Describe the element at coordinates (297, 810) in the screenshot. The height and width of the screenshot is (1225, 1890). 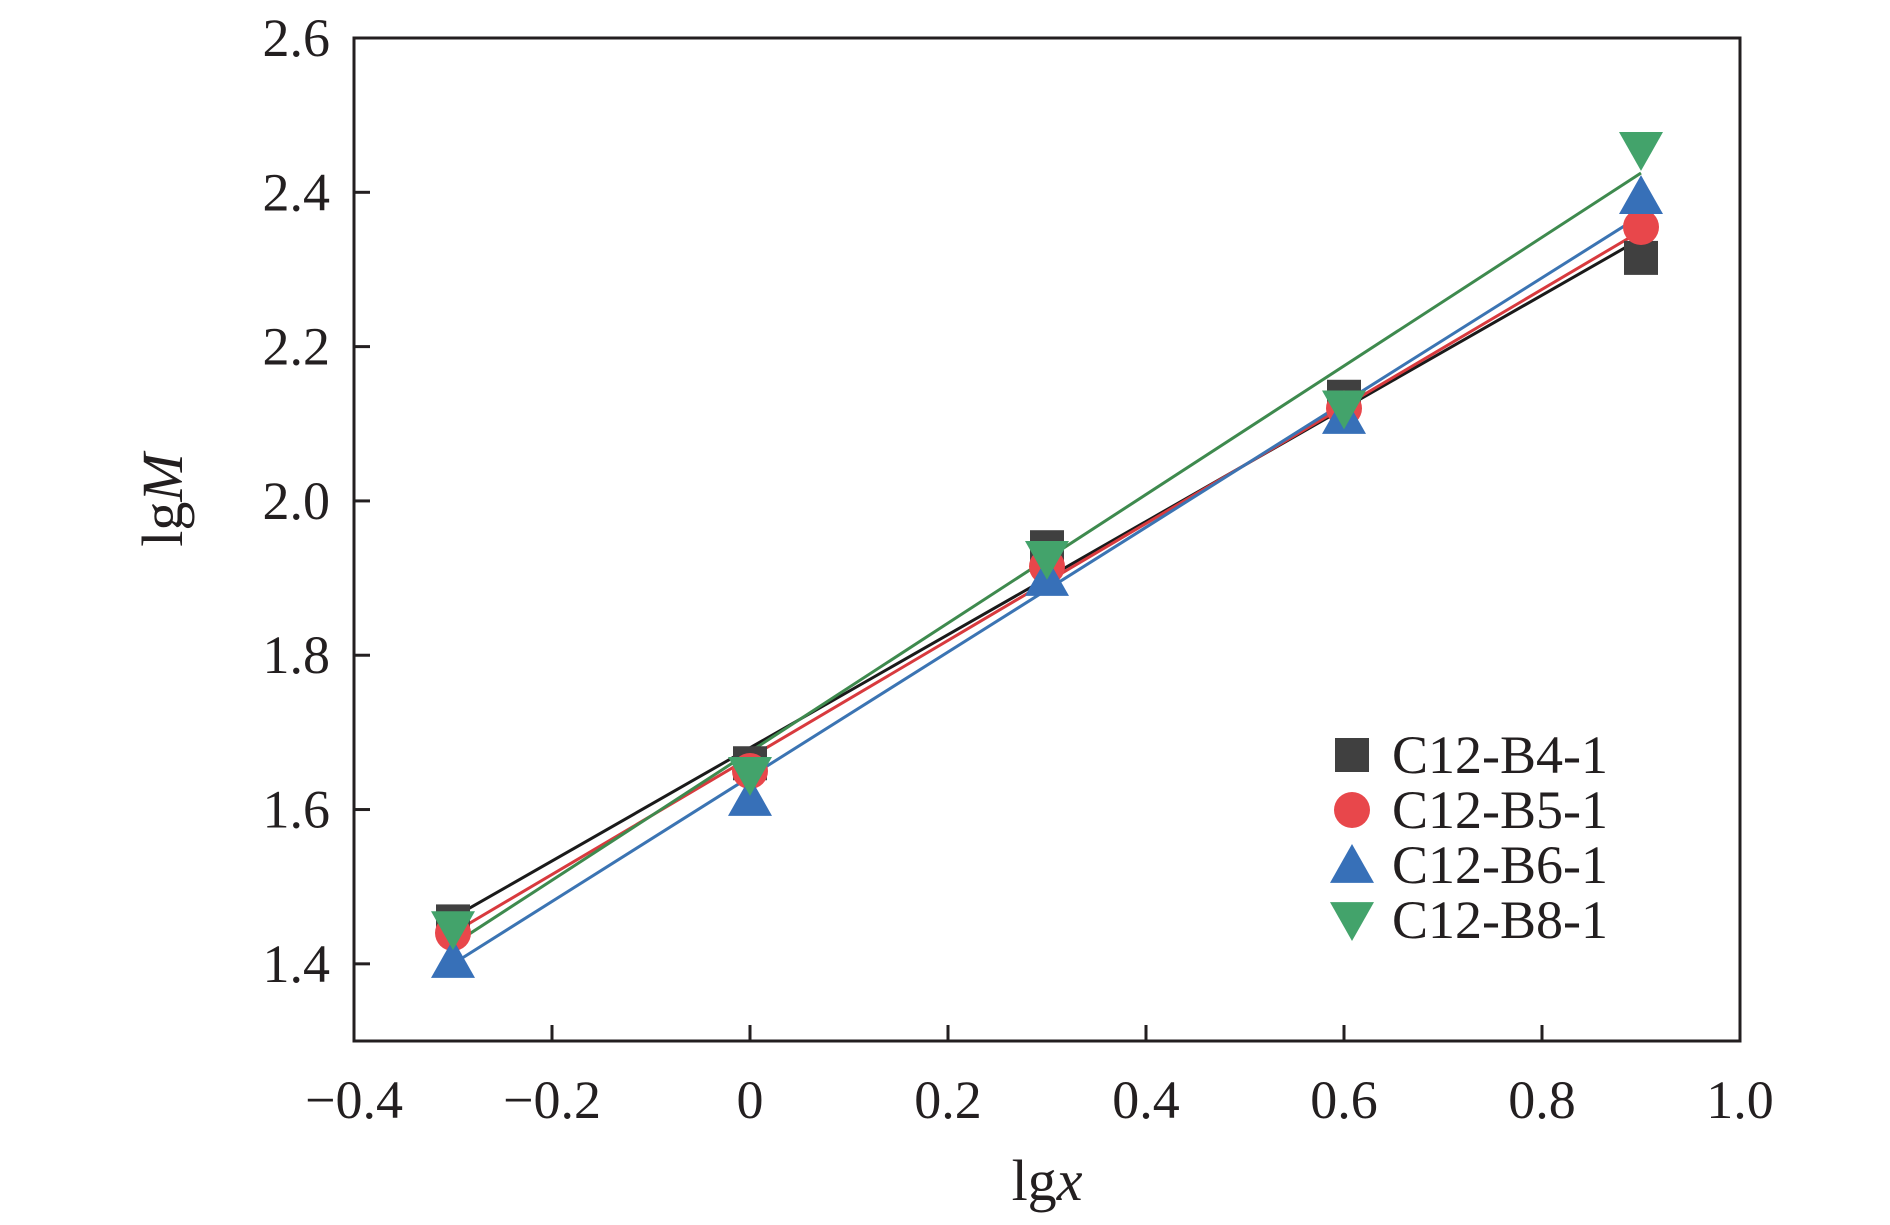
I see `y-tick-label: 1.6` at that location.